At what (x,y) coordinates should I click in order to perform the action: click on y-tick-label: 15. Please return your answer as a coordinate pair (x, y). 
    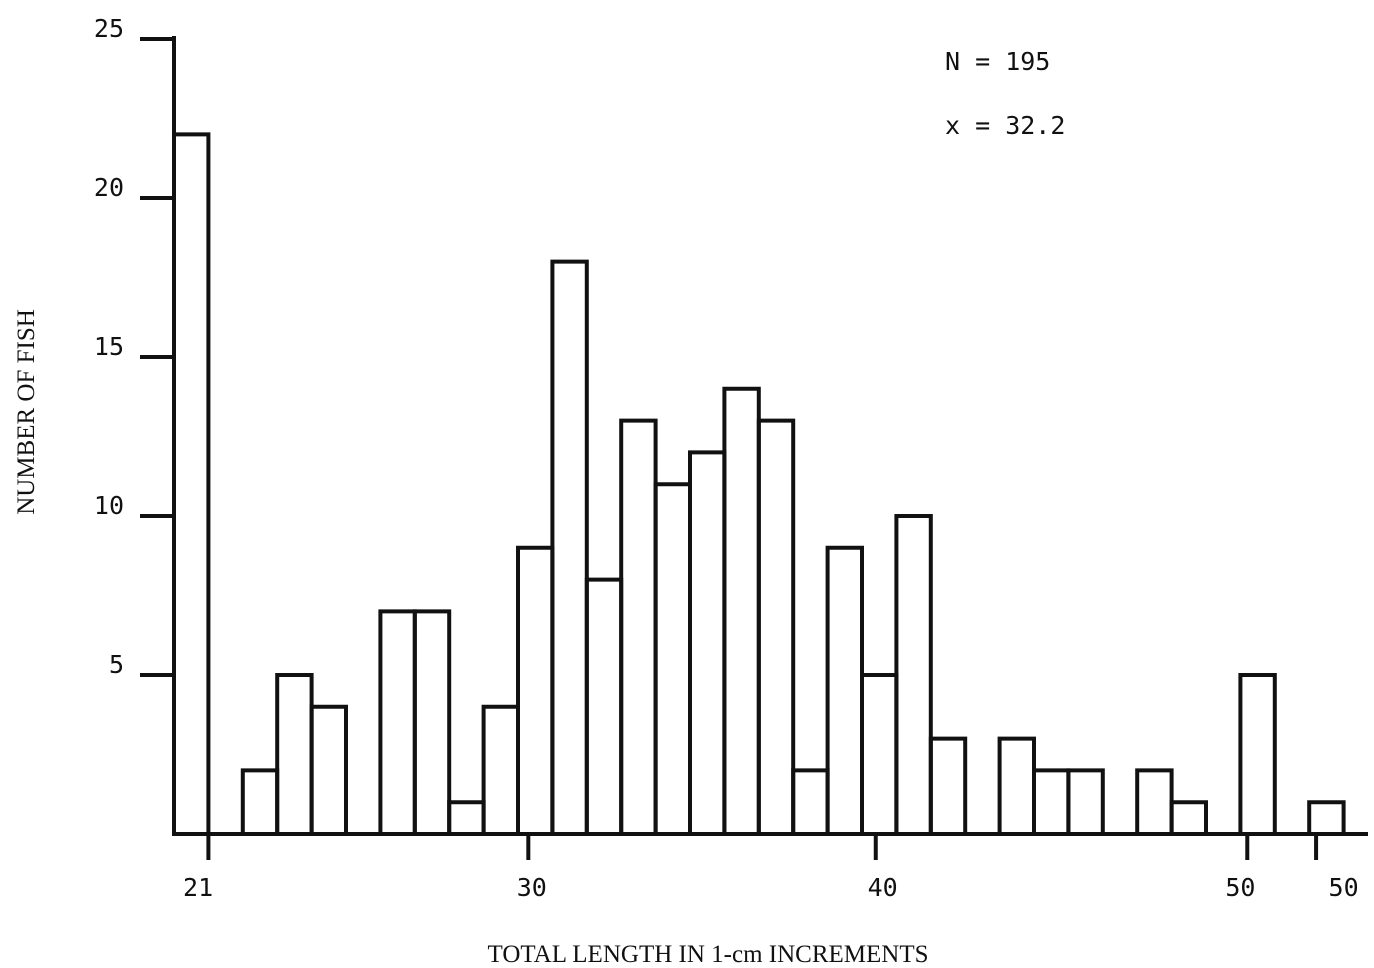
    Looking at the image, I should click on (109, 346).